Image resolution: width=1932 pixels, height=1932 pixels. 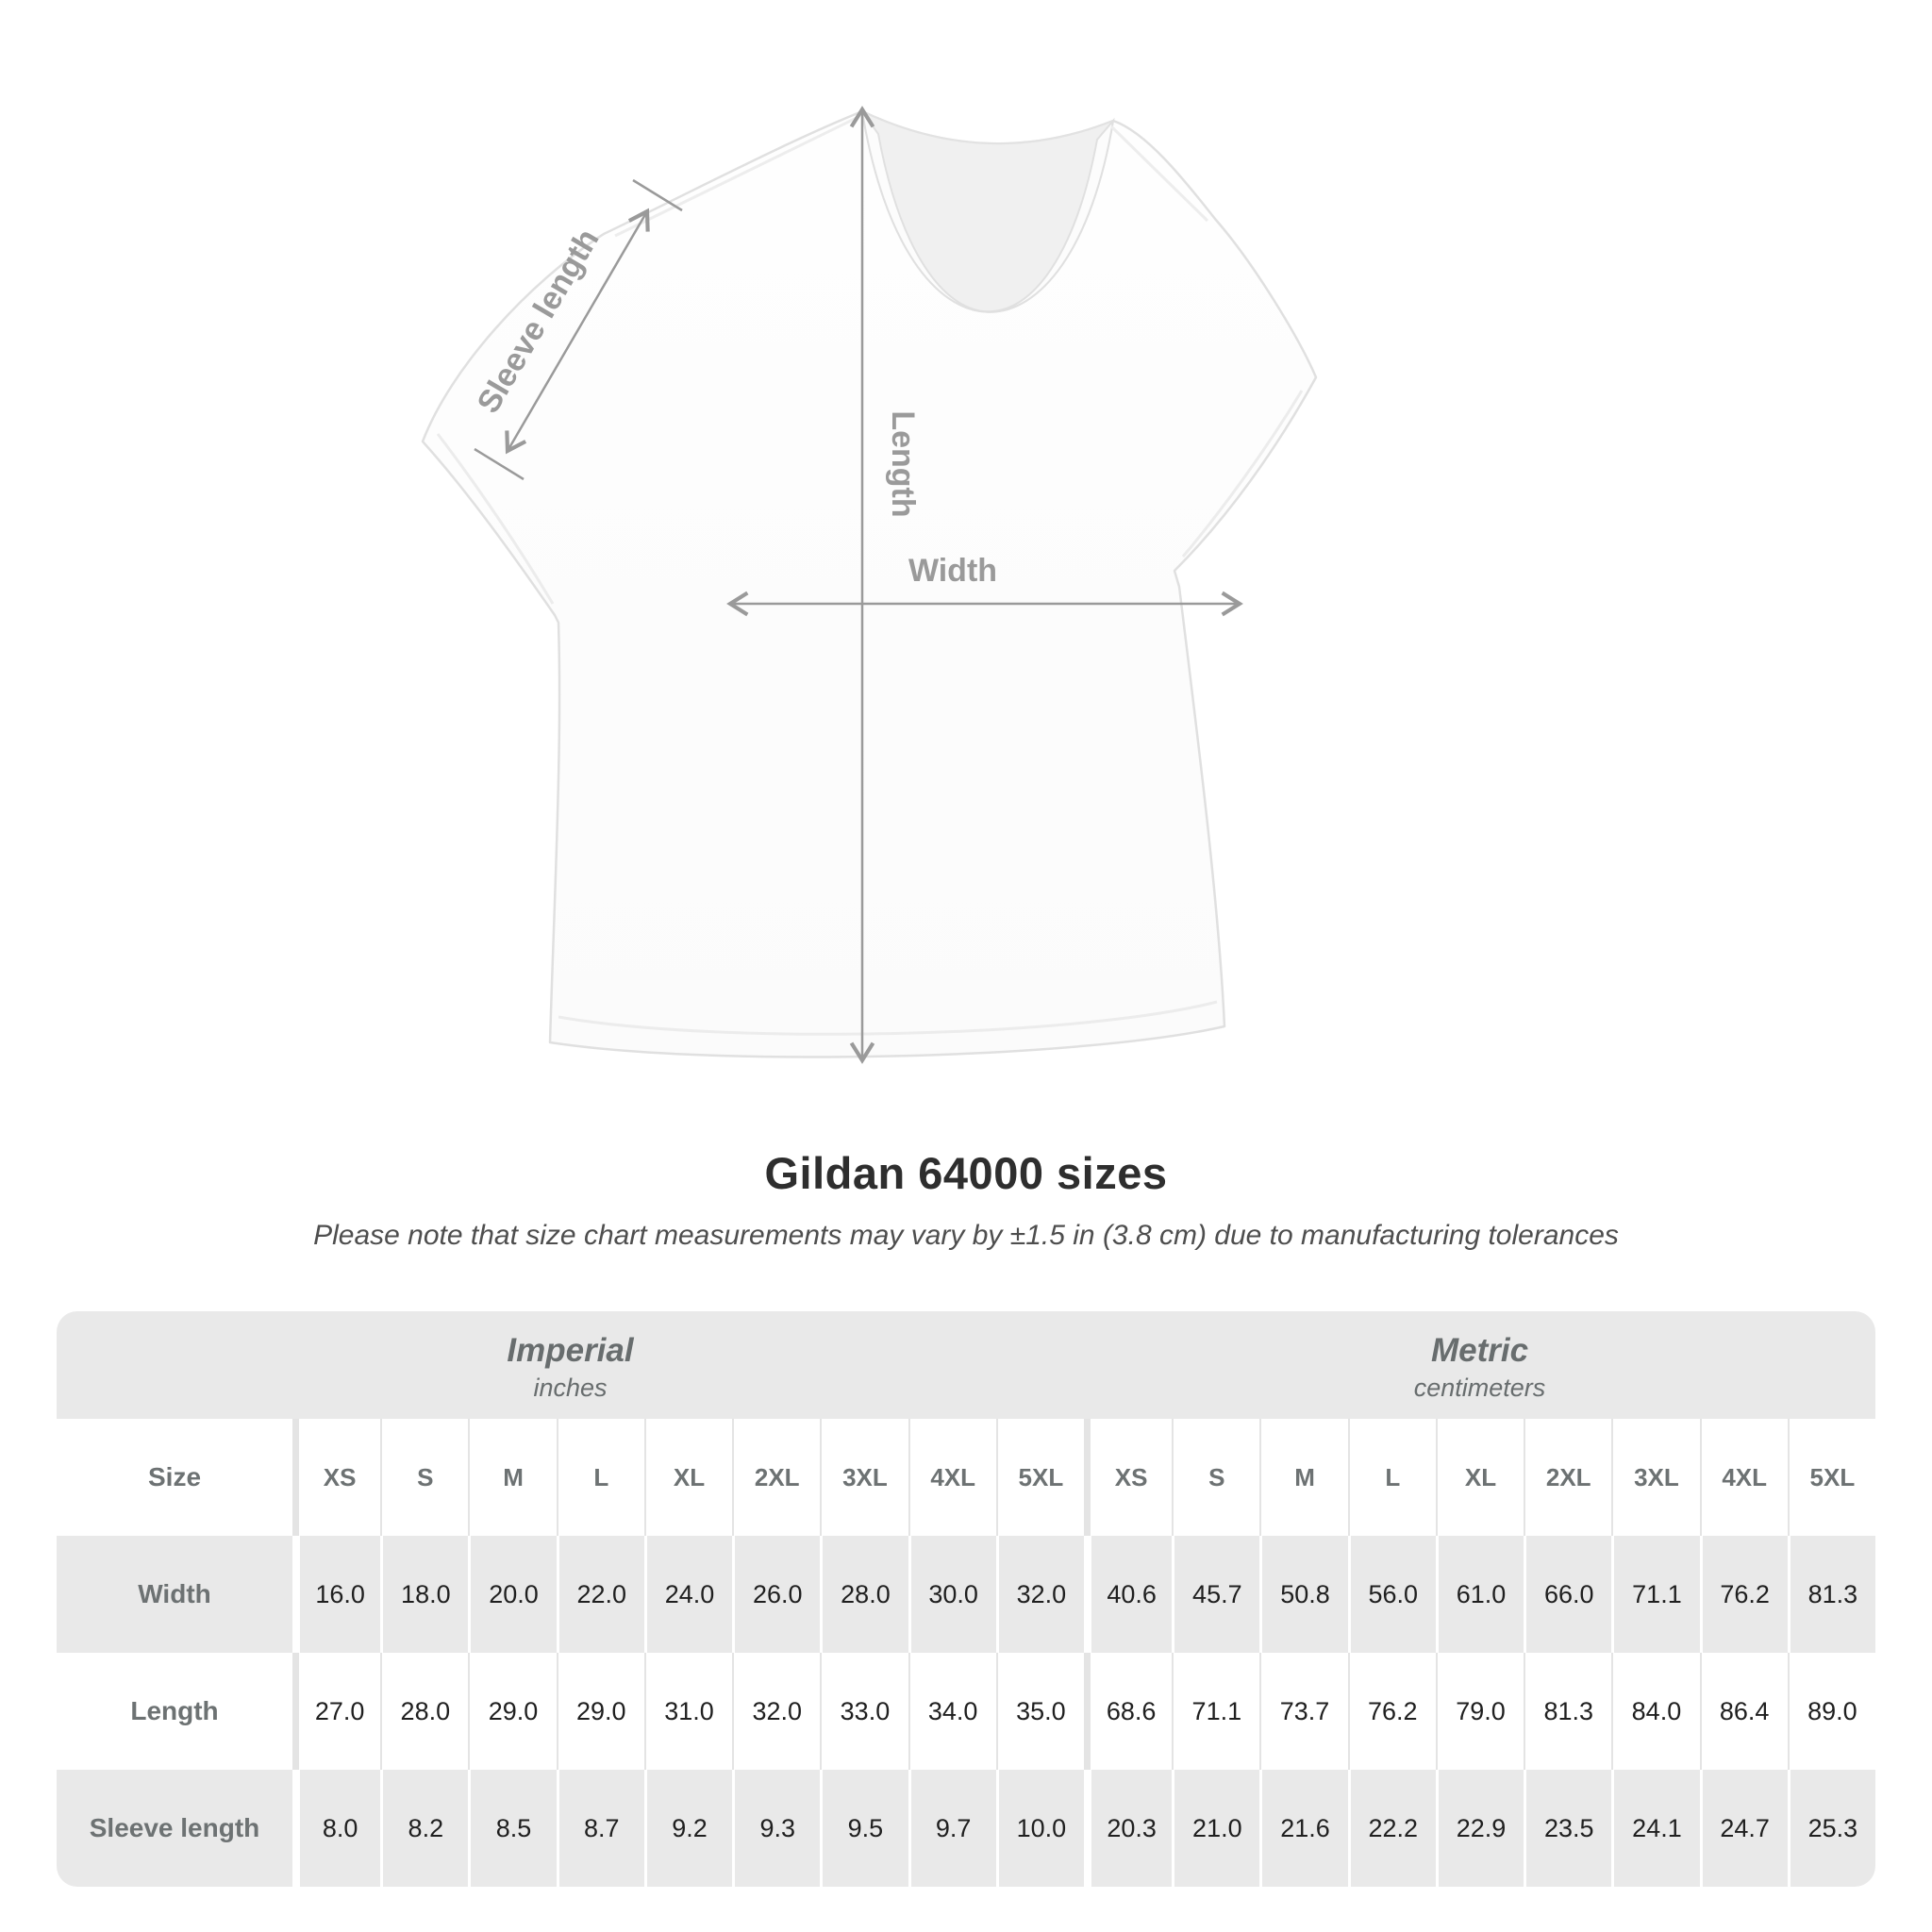 I want to click on table-cell: 27.0, so click(x=336, y=1711).